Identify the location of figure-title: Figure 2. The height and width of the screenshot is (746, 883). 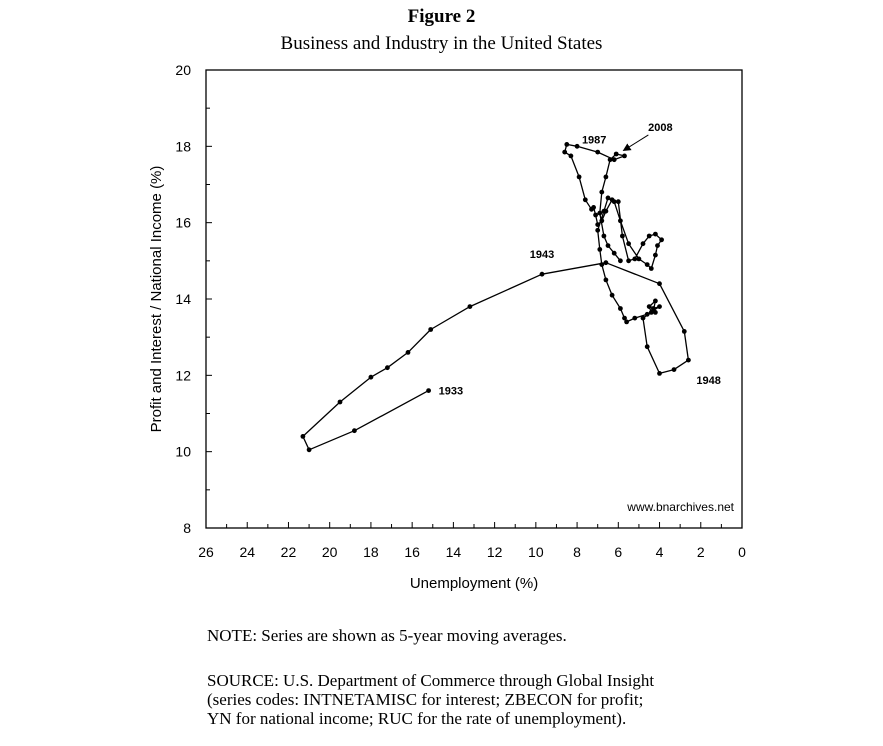
(441, 16).